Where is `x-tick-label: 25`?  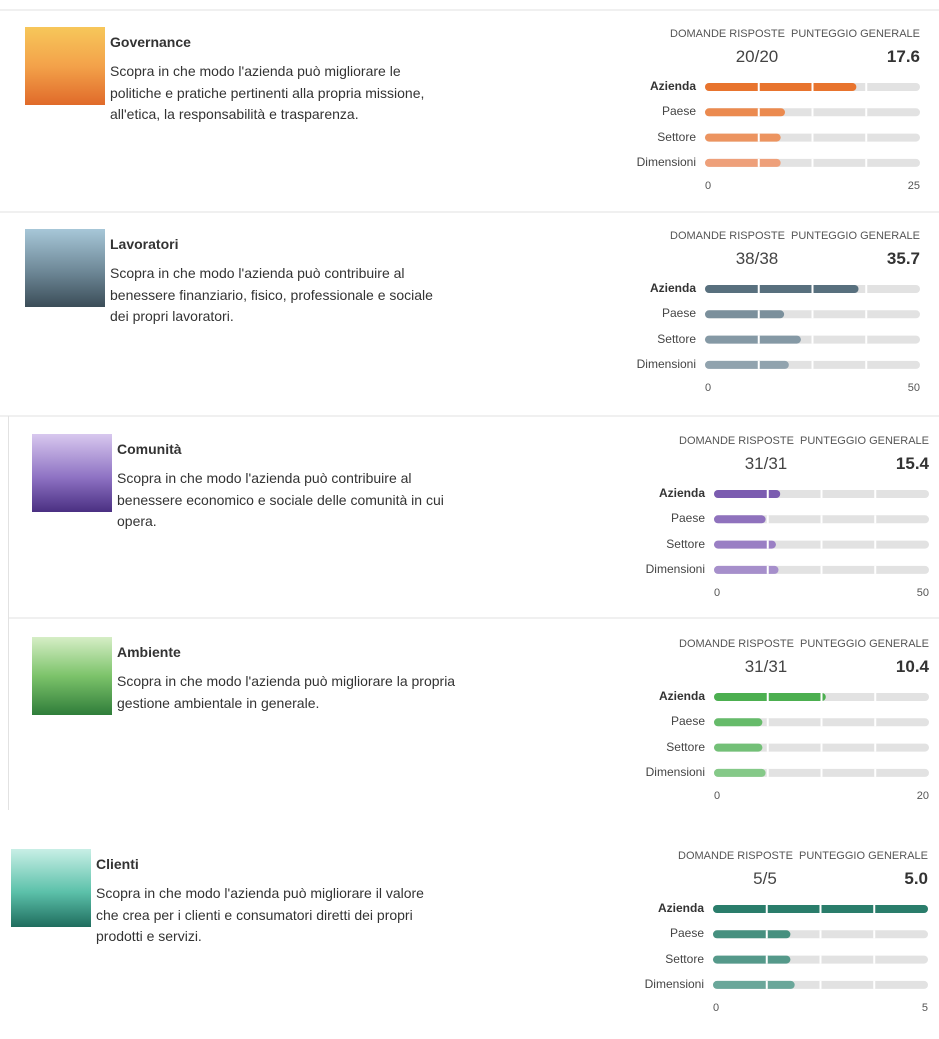
x-tick-label: 25 is located at coordinates (913, 186).